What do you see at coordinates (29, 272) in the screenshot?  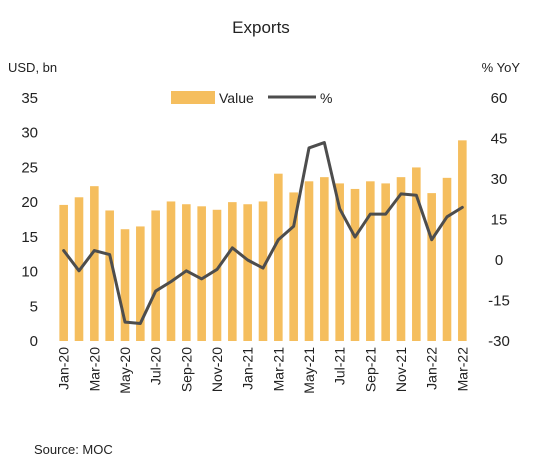 I see `left-tick-label: 10` at bounding box center [29, 272].